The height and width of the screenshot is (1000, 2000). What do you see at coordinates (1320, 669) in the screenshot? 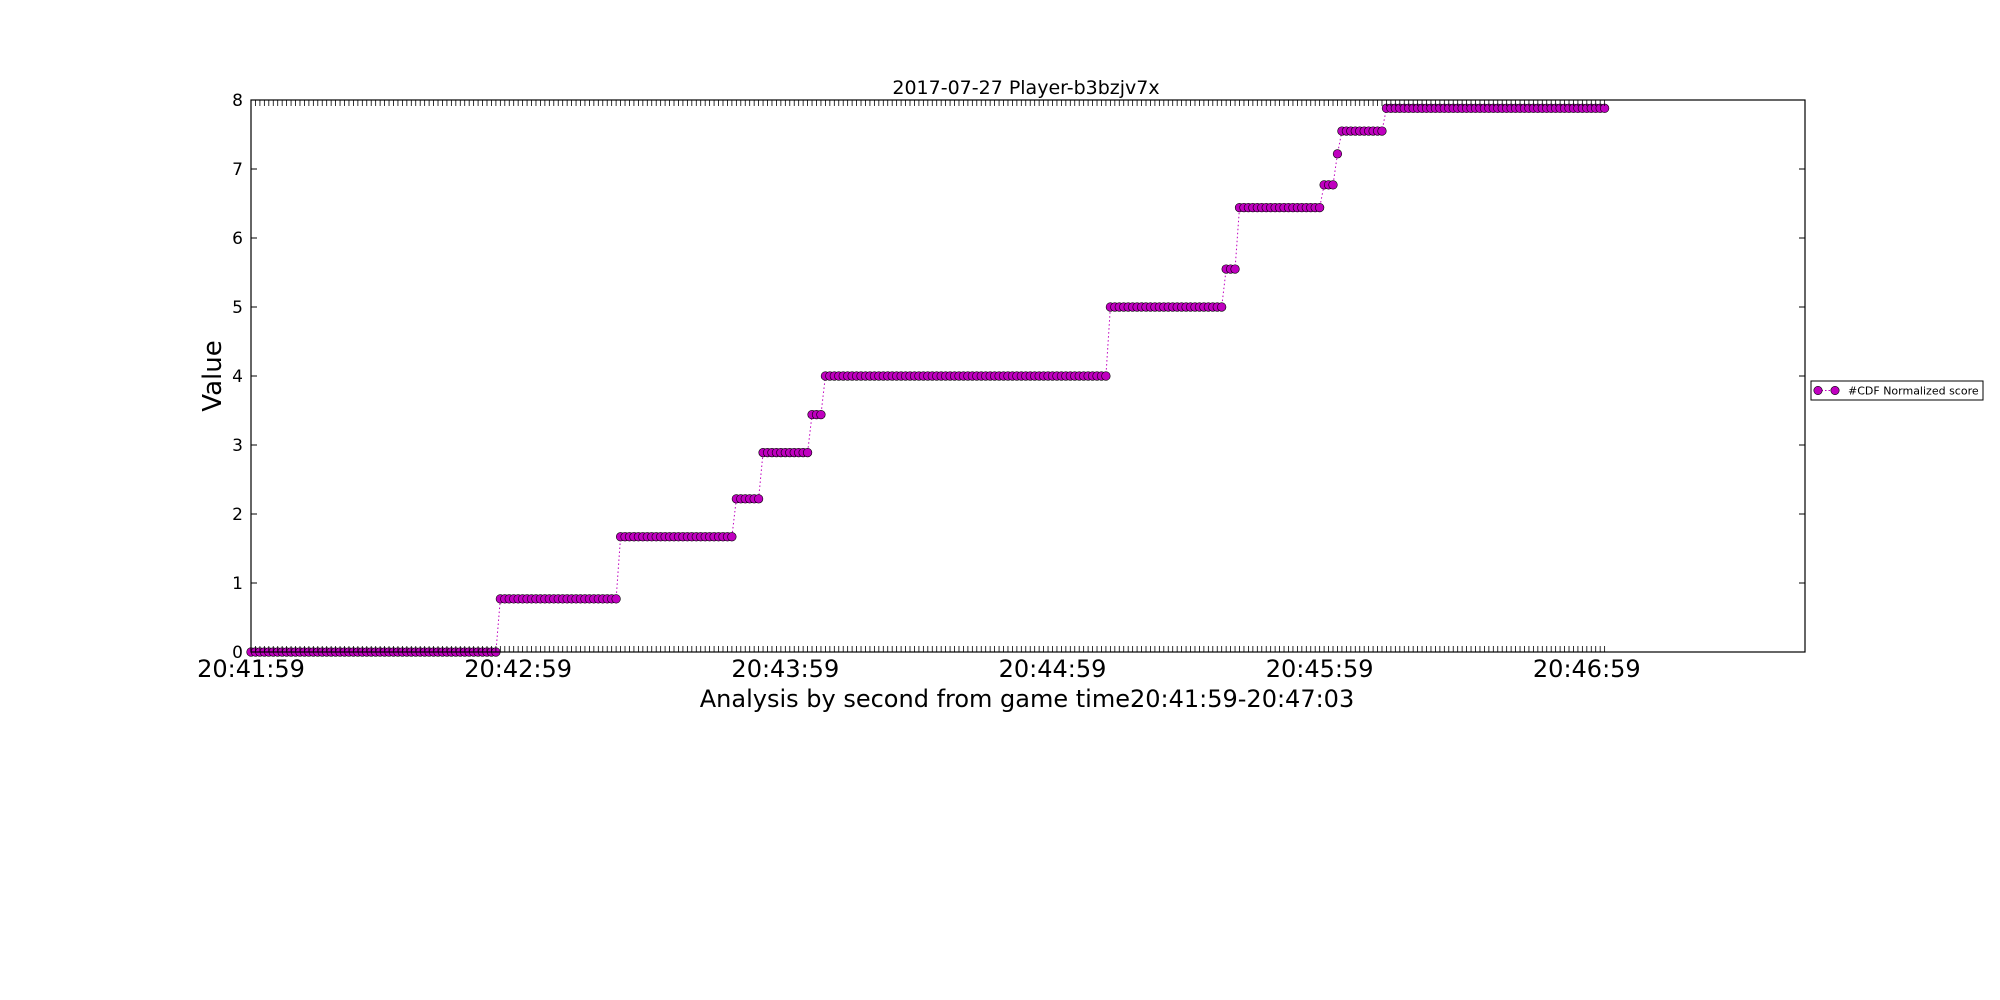
I see `x-tick-label: 20:45:59` at bounding box center [1320, 669].